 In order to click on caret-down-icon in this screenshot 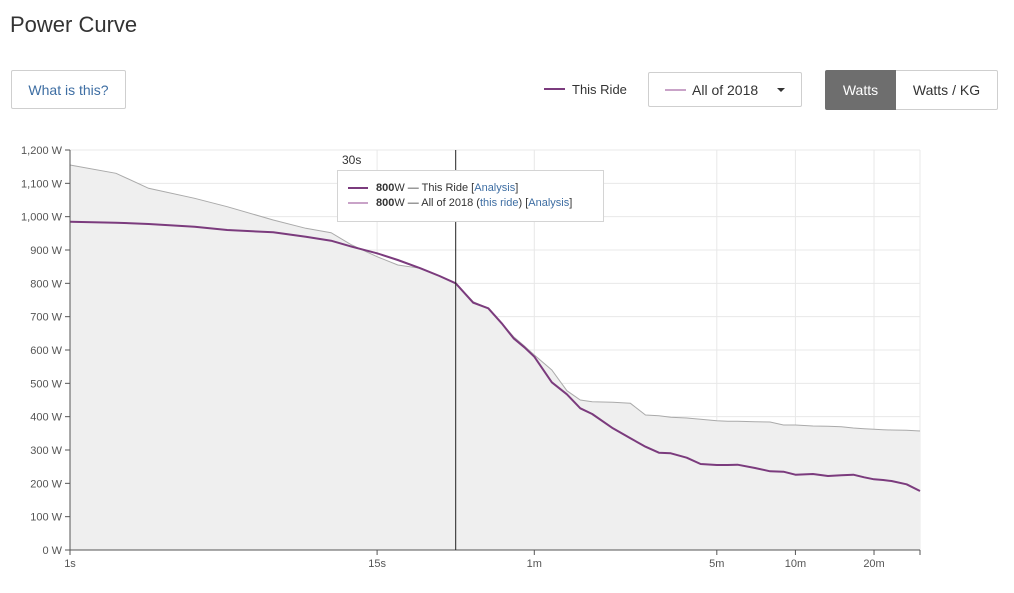, I will do `click(781, 90)`.